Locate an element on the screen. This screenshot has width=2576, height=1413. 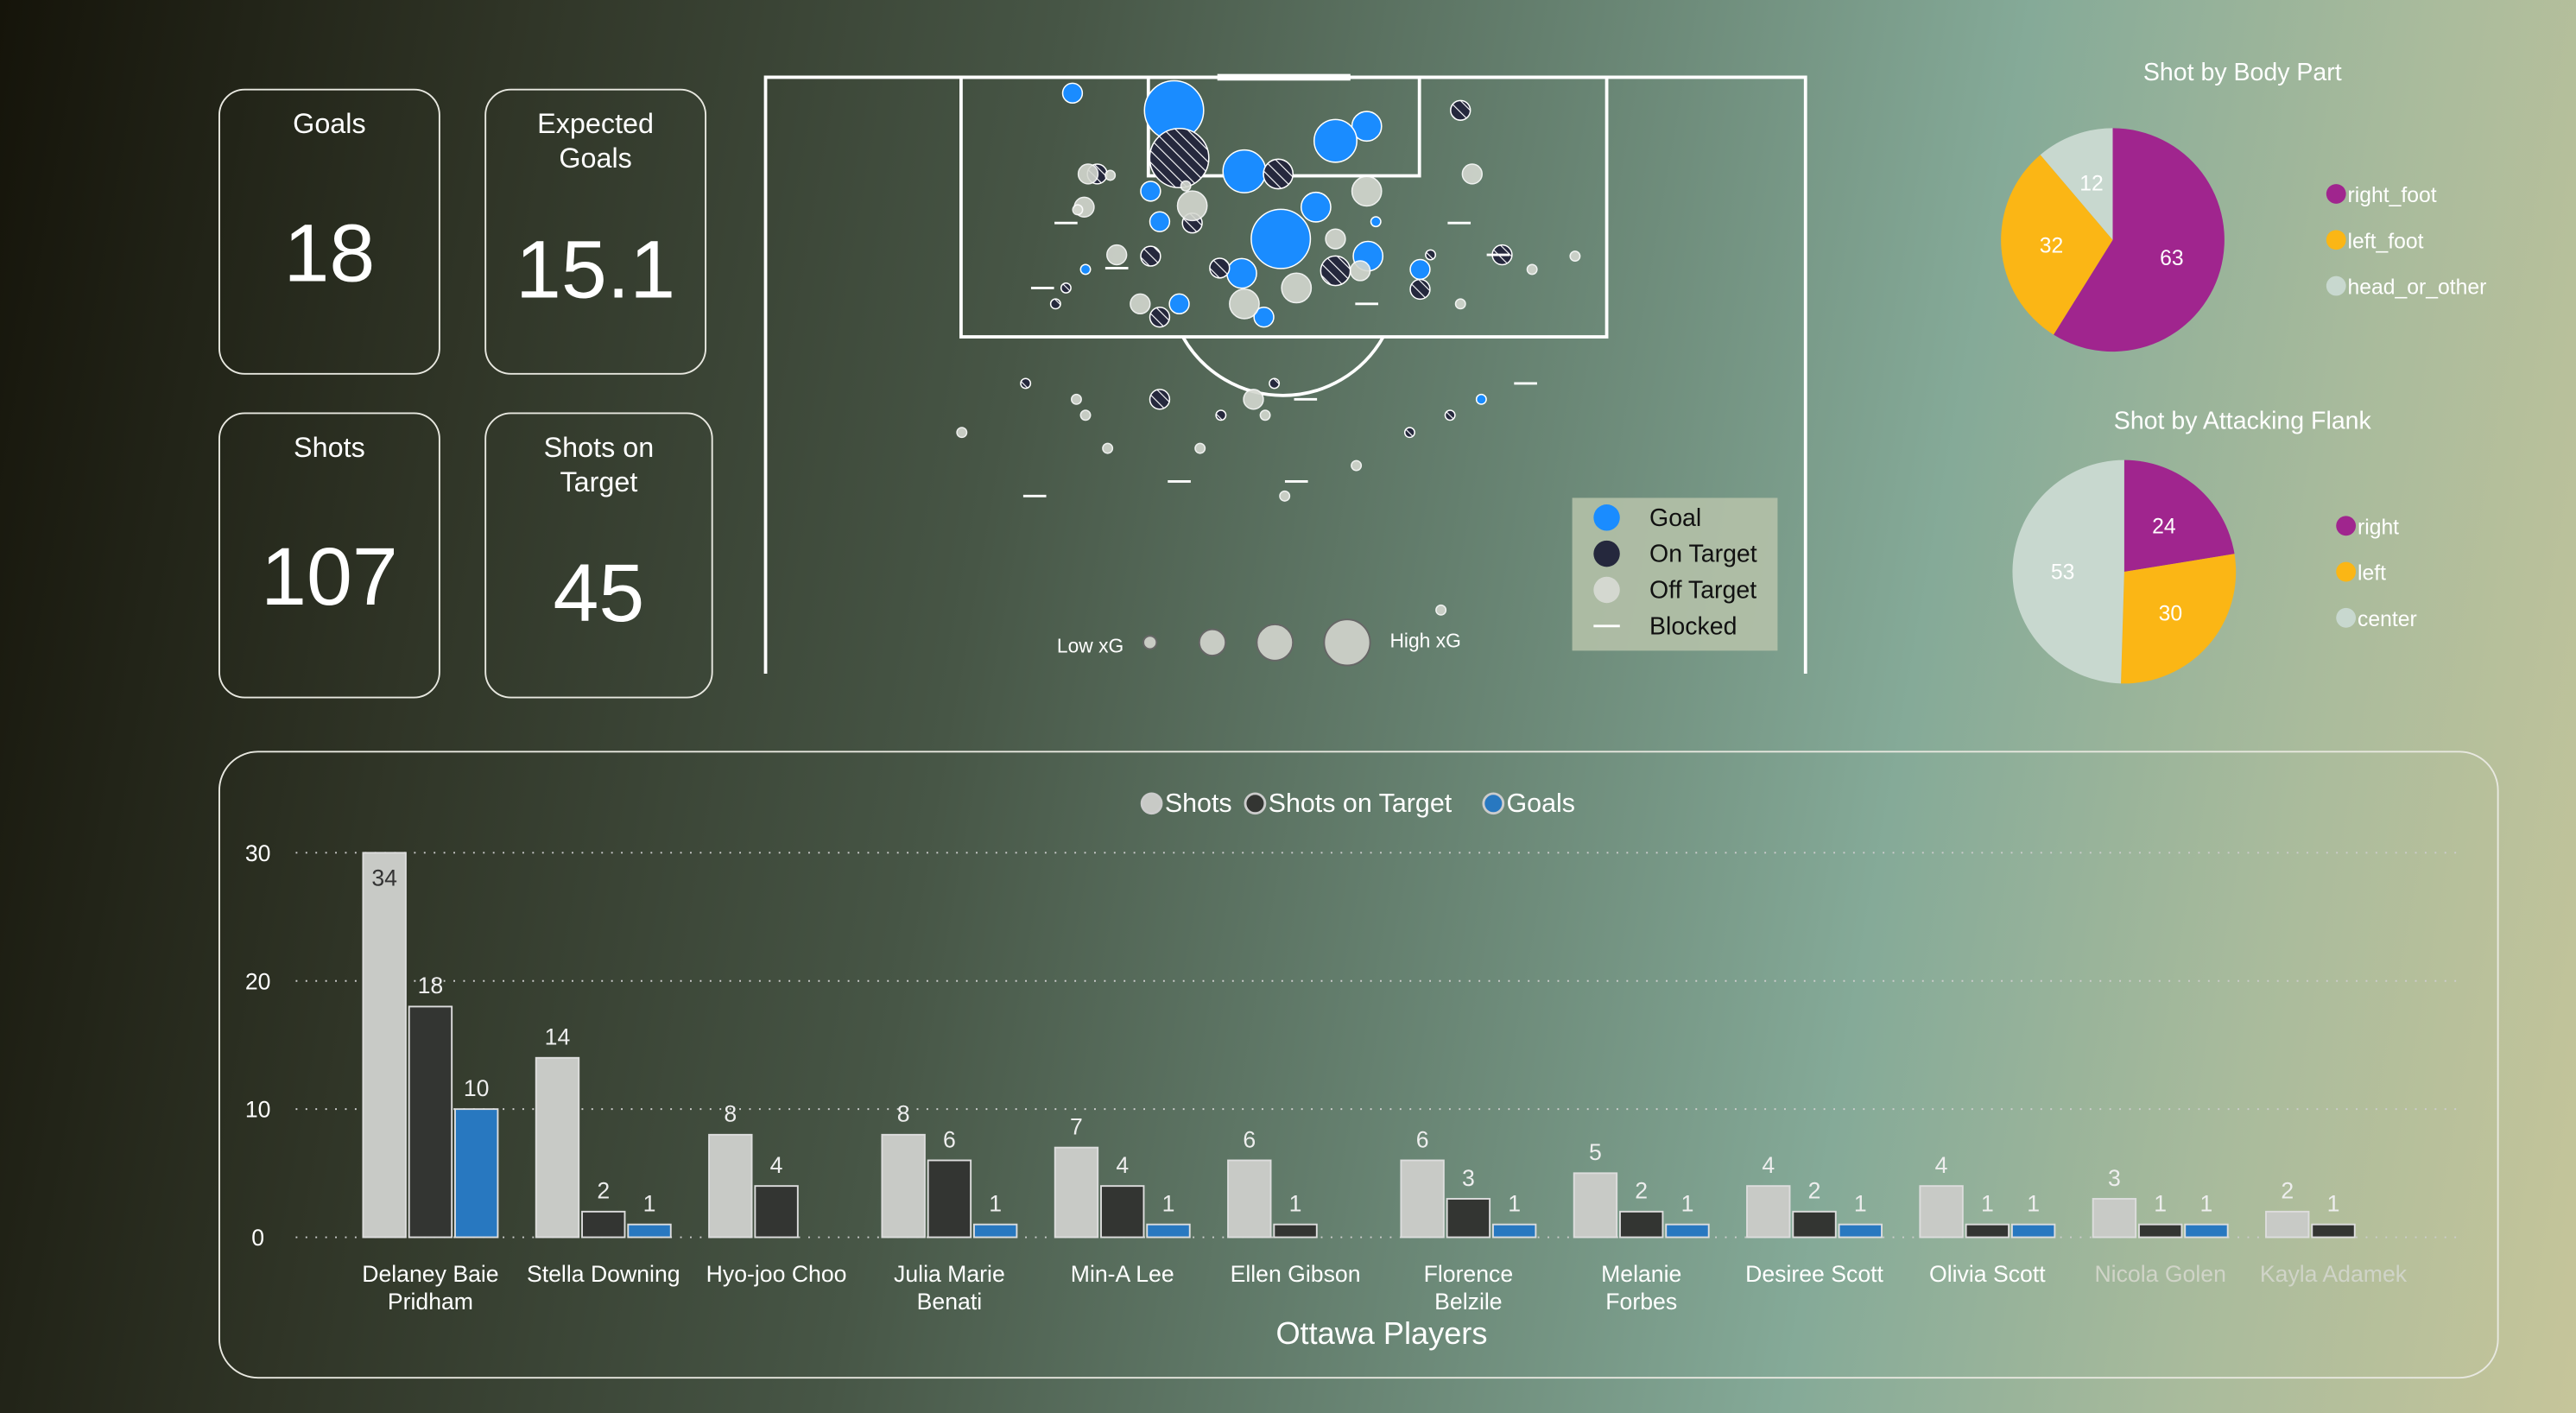
pie-legend-label: left is located at coordinates (2372, 574).